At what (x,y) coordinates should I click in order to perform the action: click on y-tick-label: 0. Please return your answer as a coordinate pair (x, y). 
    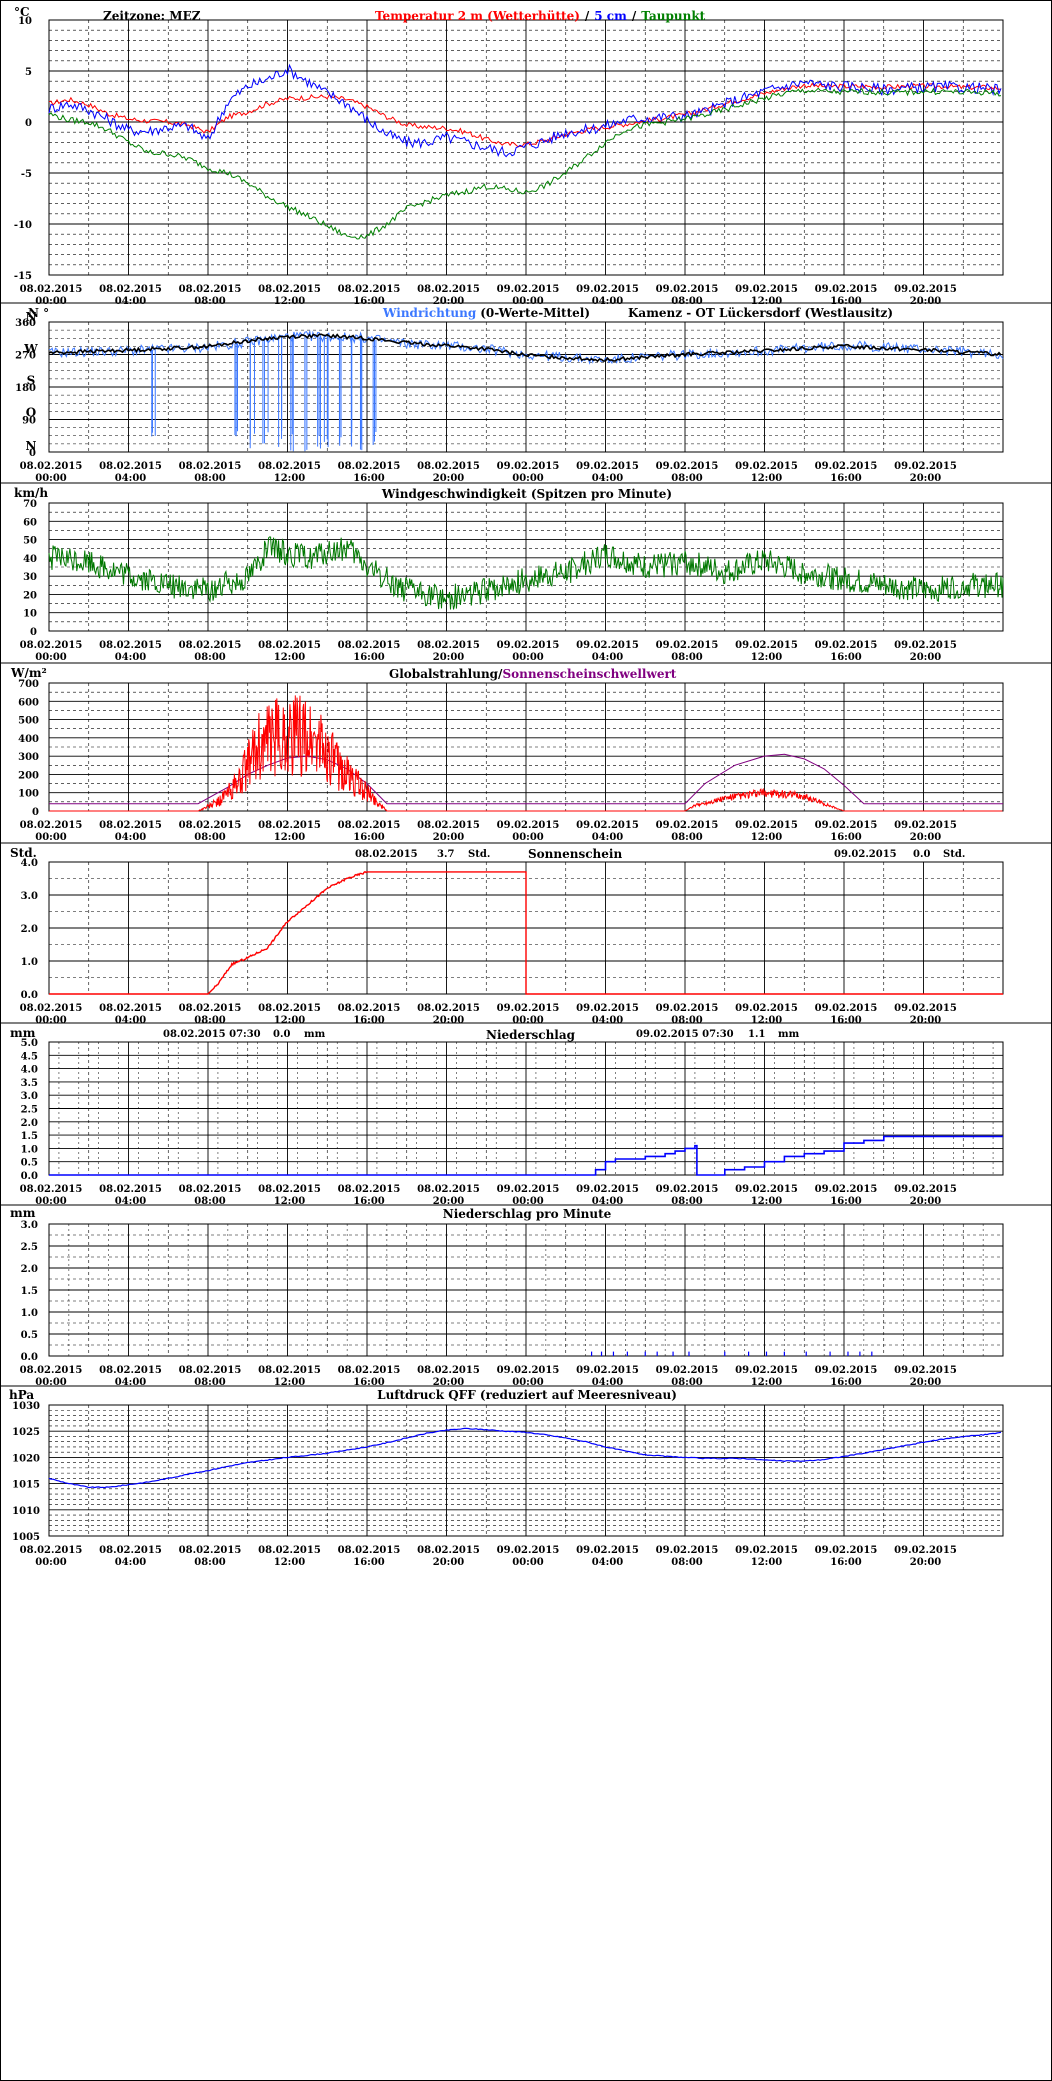
    Looking at the image, I should click on (35, 812).